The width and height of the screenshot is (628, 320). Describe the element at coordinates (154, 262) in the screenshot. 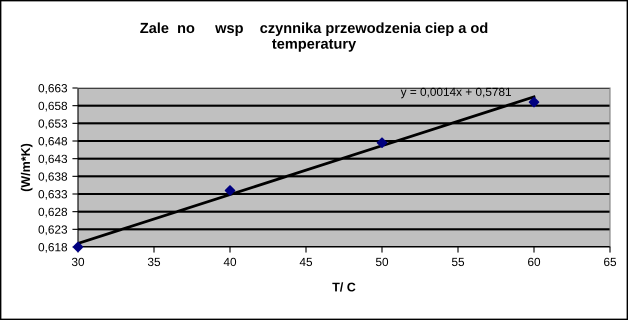

I see `x-tick-label: 35` at that location.